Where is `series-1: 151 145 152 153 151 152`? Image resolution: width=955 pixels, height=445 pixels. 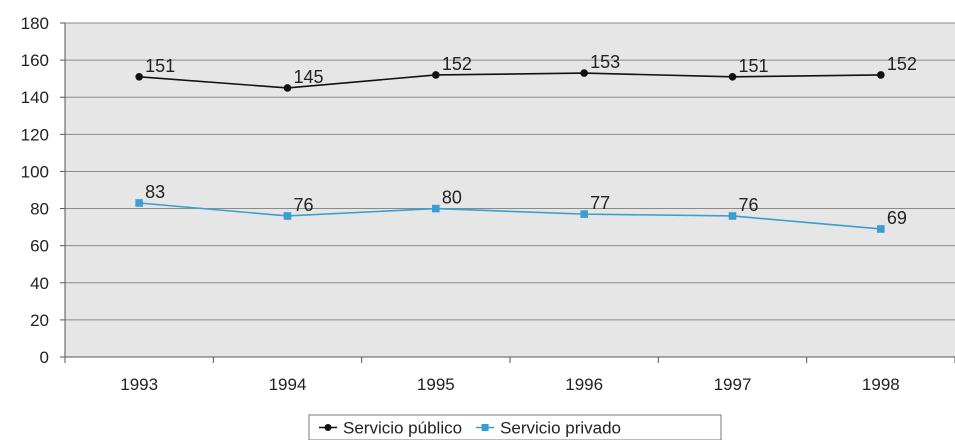
series-1: 151 145 152 153 151 152 is located at coordinates (526, 72).